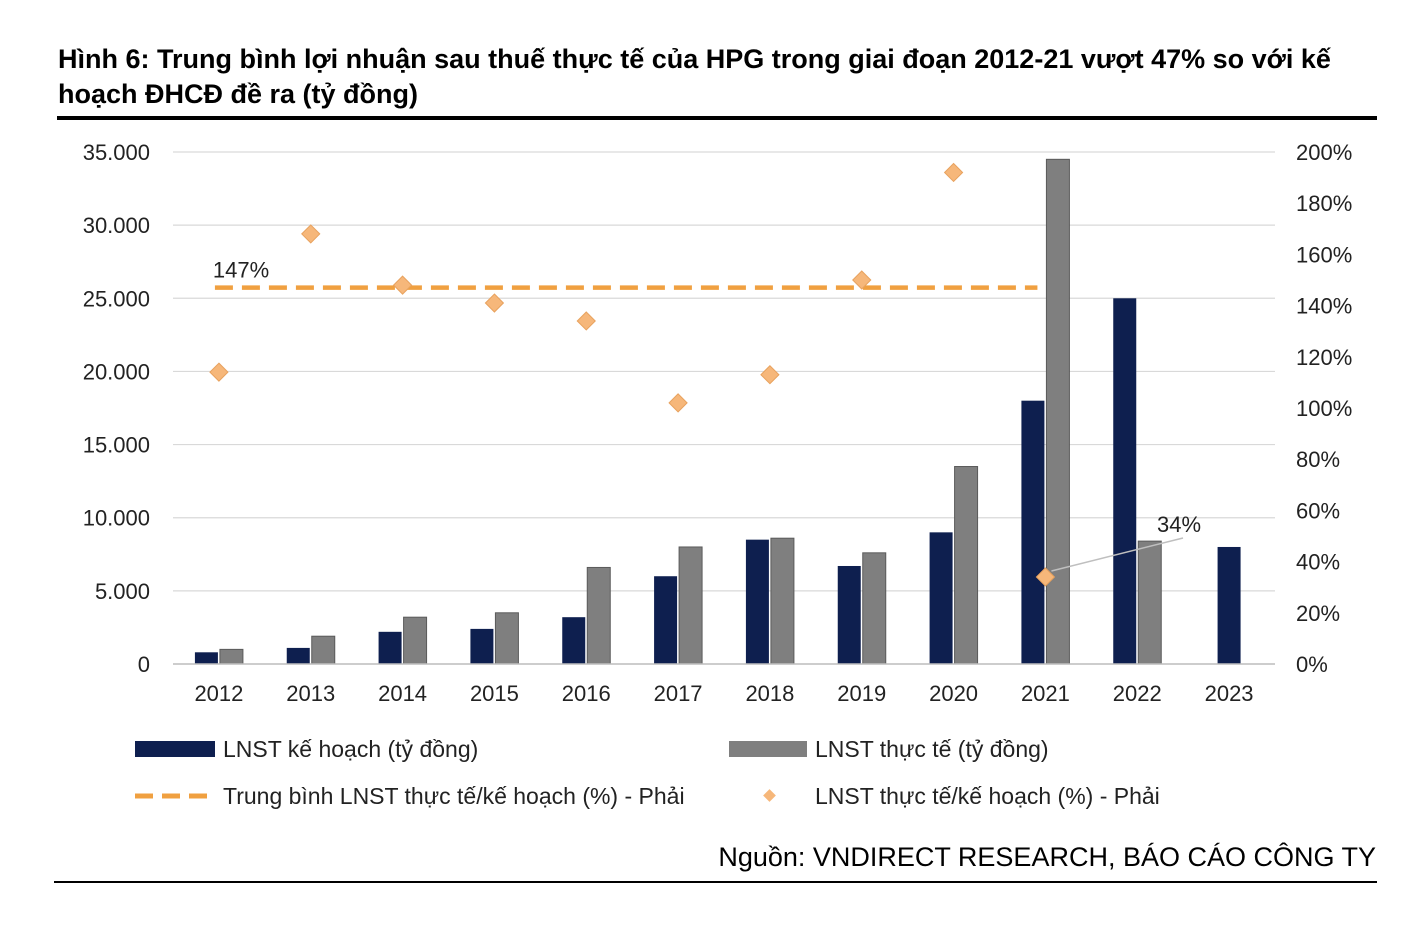 This screenshot has height=932, width=1426. I want to click on bottom-rule, so click(715, 882).